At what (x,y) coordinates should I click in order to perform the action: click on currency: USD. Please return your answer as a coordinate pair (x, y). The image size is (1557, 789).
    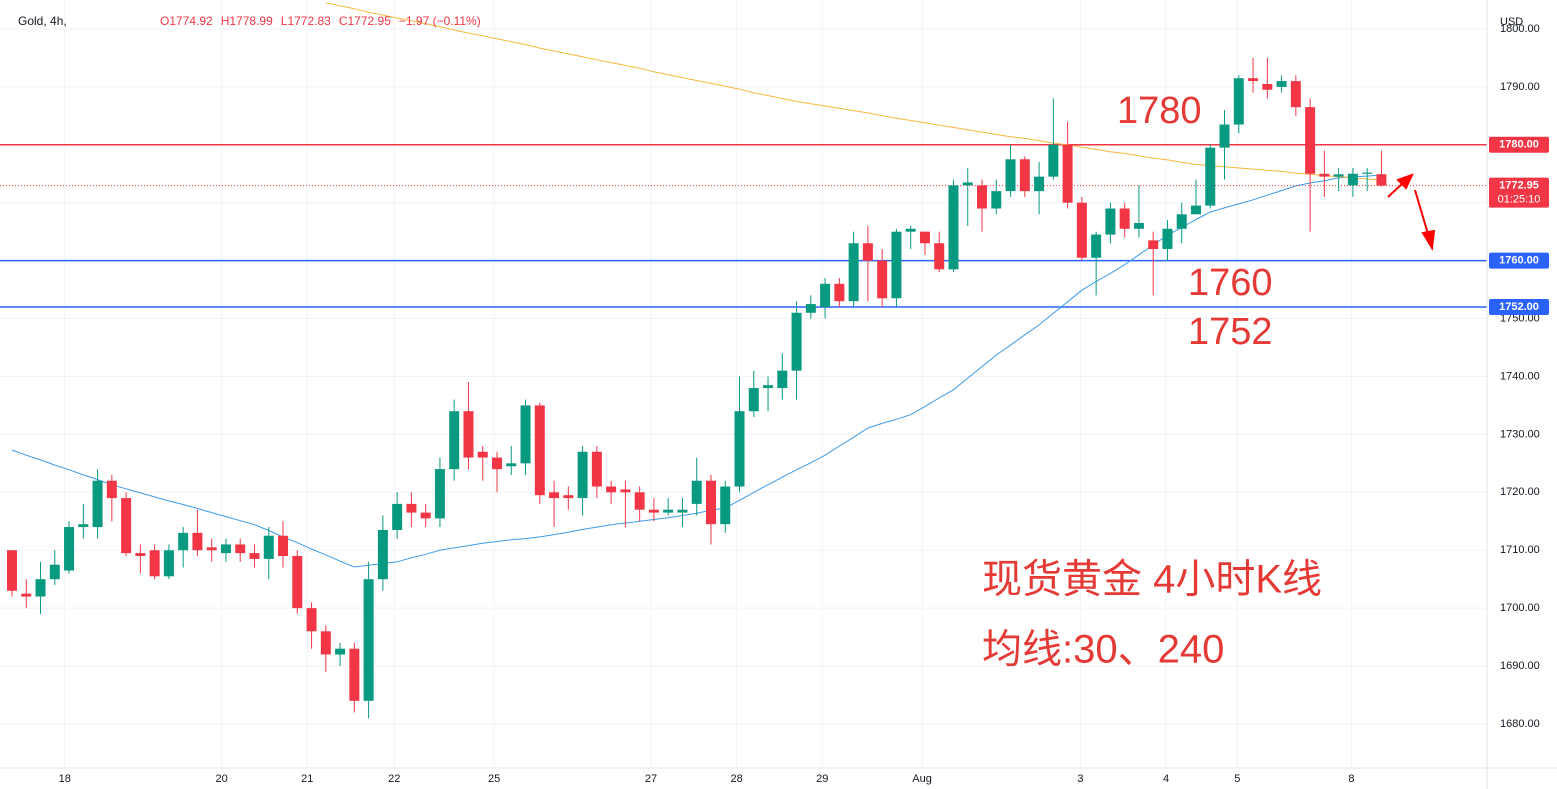
    Looking at the image, I should click on (1511, 22).